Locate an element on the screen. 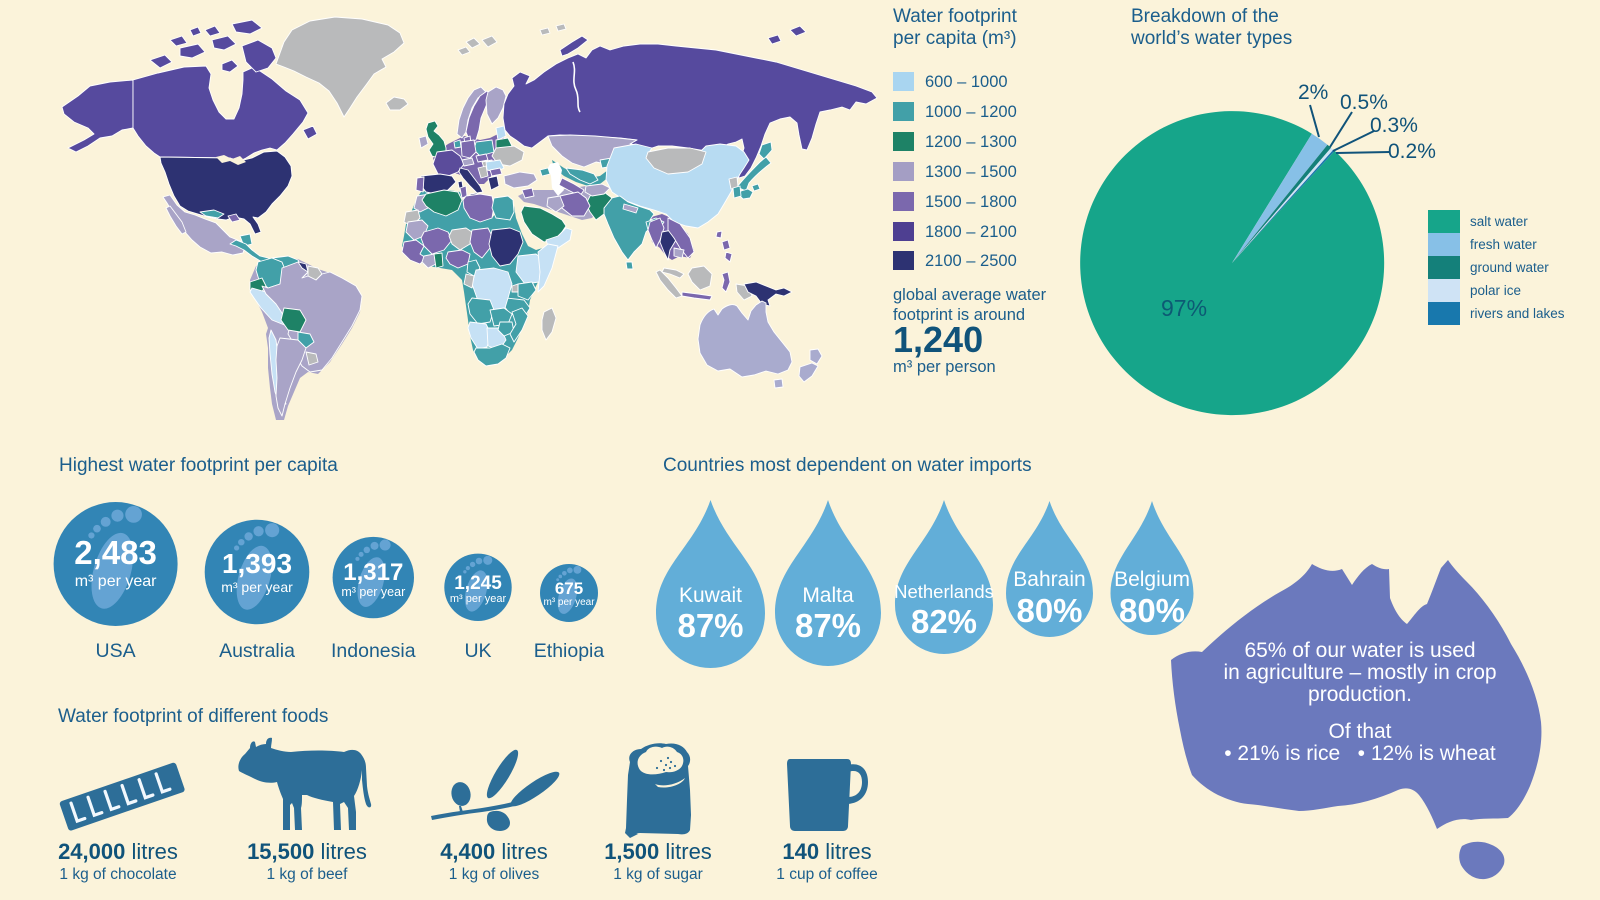  svg-text: 0.5% is located at coordinates (1364, 102).